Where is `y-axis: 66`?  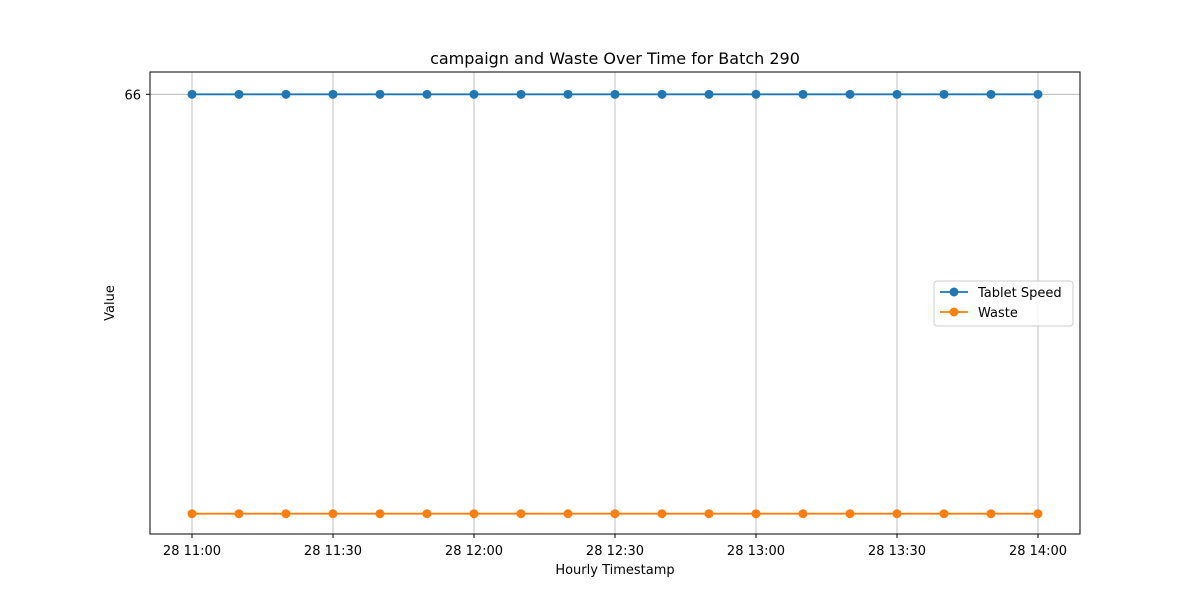 y-axis: 66 is located at coordinates (137, 95).